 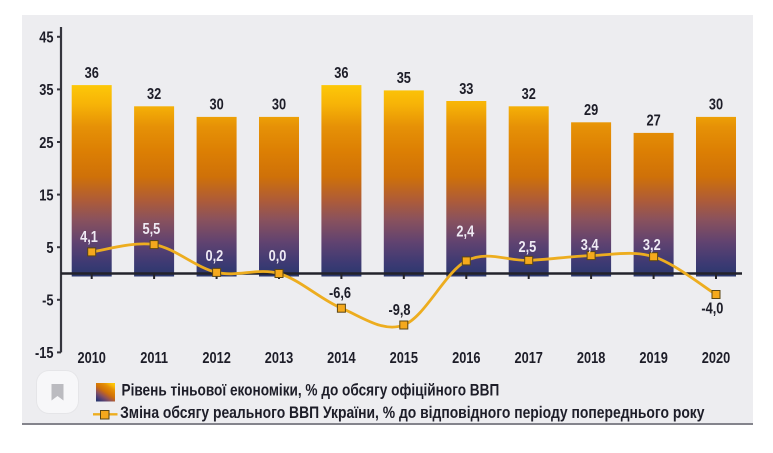 I want to click on svg-text: -6,6, so click(x=340, y=294).